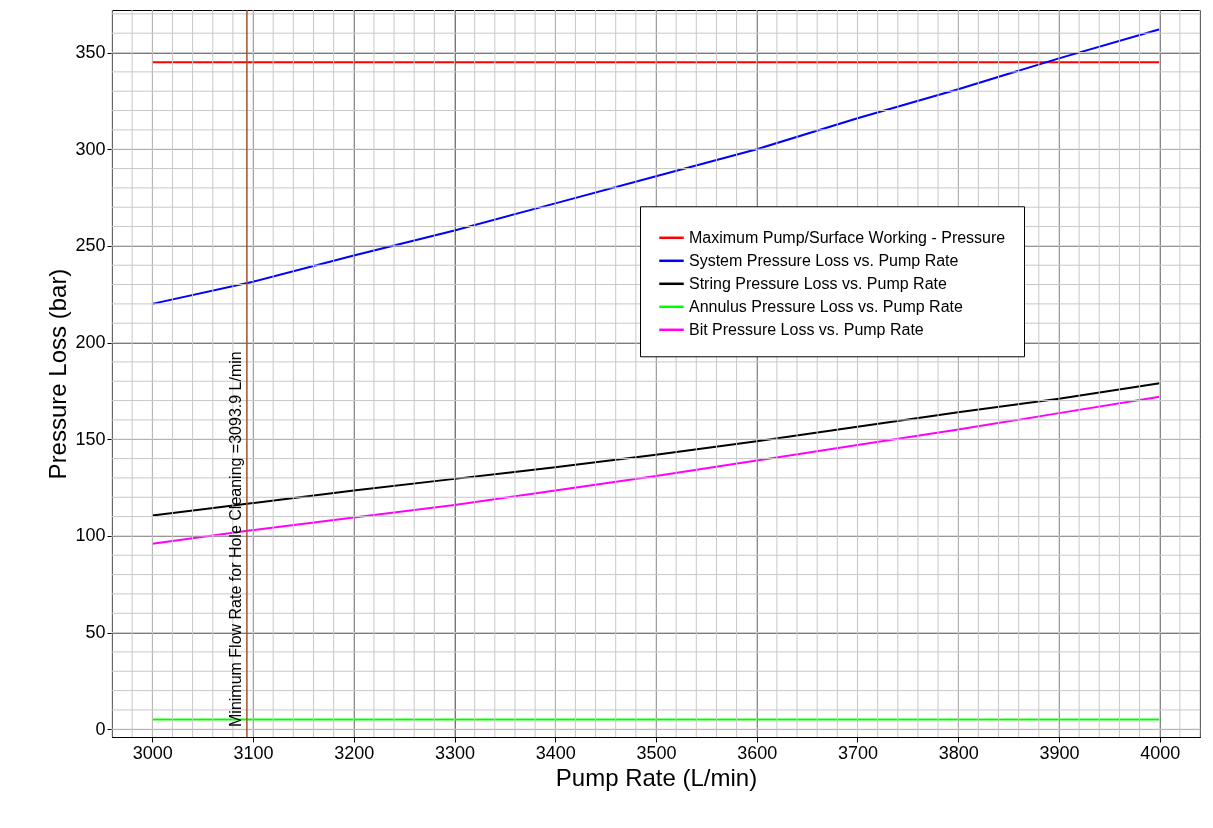 The width and height of the screenshot is (1213, 828). I want to click on y-tick-label: 150, so click(90, 438).